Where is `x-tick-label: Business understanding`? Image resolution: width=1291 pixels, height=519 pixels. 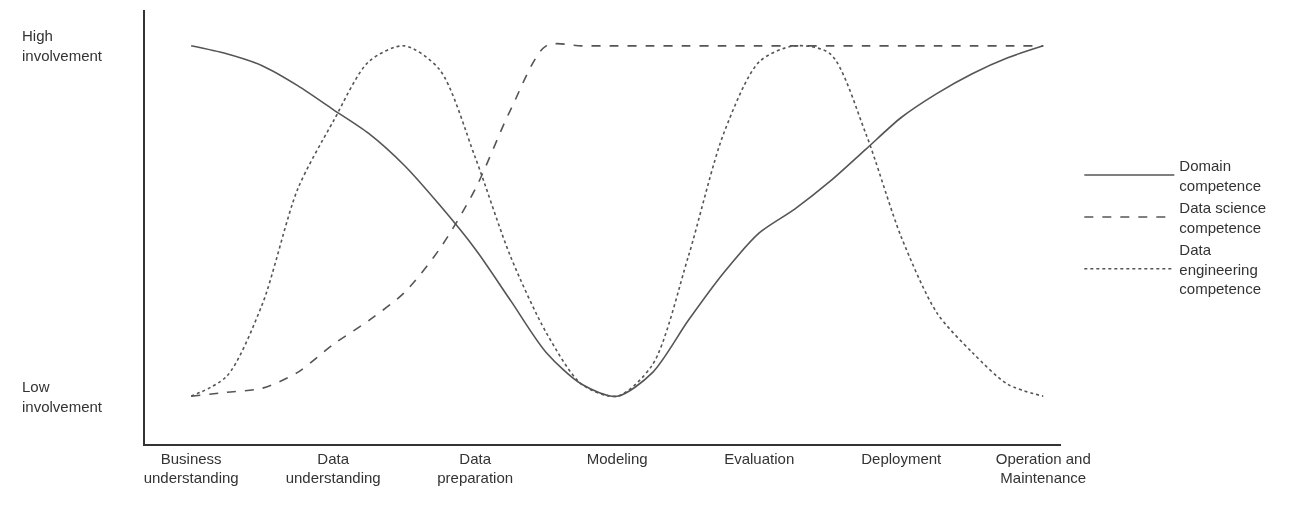 x-tick-label: Business understanding is located at coordinates (191, 468).